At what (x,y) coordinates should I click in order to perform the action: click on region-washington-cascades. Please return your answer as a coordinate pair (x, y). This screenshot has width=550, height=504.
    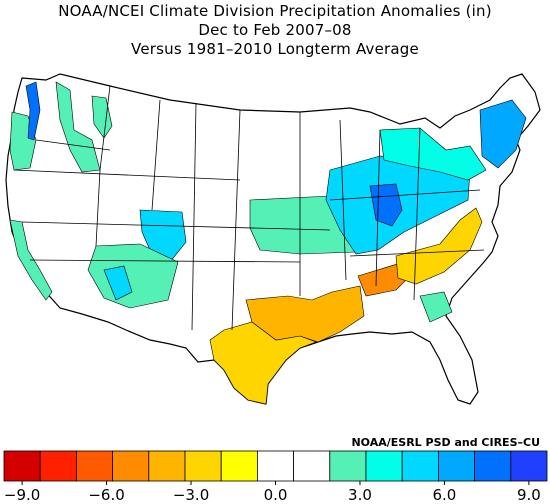
    Looking at the image, I should click on (33, 111).